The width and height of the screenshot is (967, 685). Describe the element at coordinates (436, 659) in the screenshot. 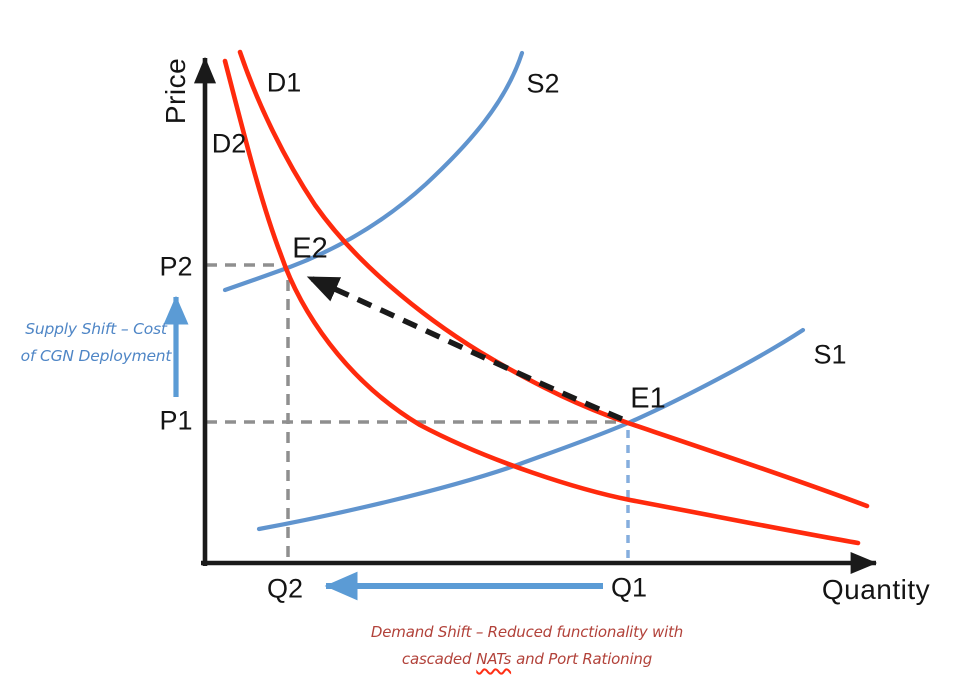

I see `demand-shift-word-cascaded: cascaded` at that location.